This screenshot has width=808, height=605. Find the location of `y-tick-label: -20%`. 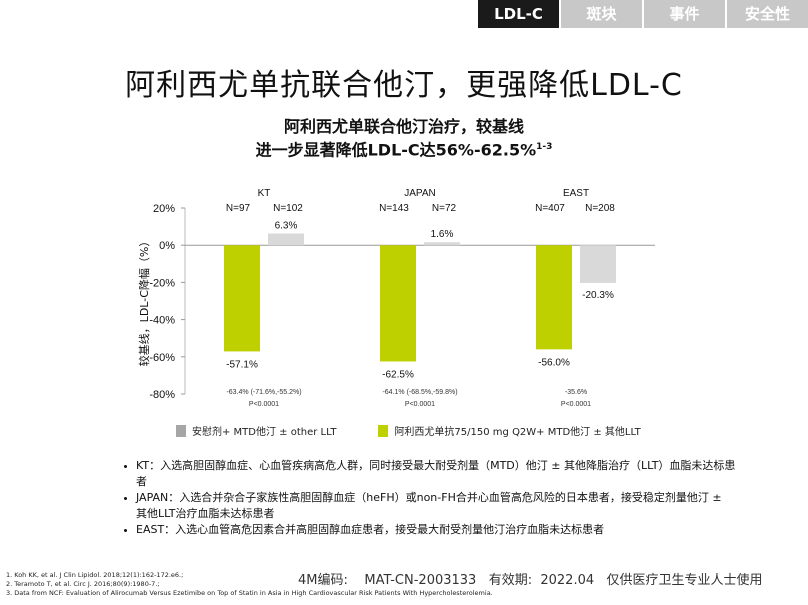

y-tick-label: -20% is located at coordinates (162, 283).